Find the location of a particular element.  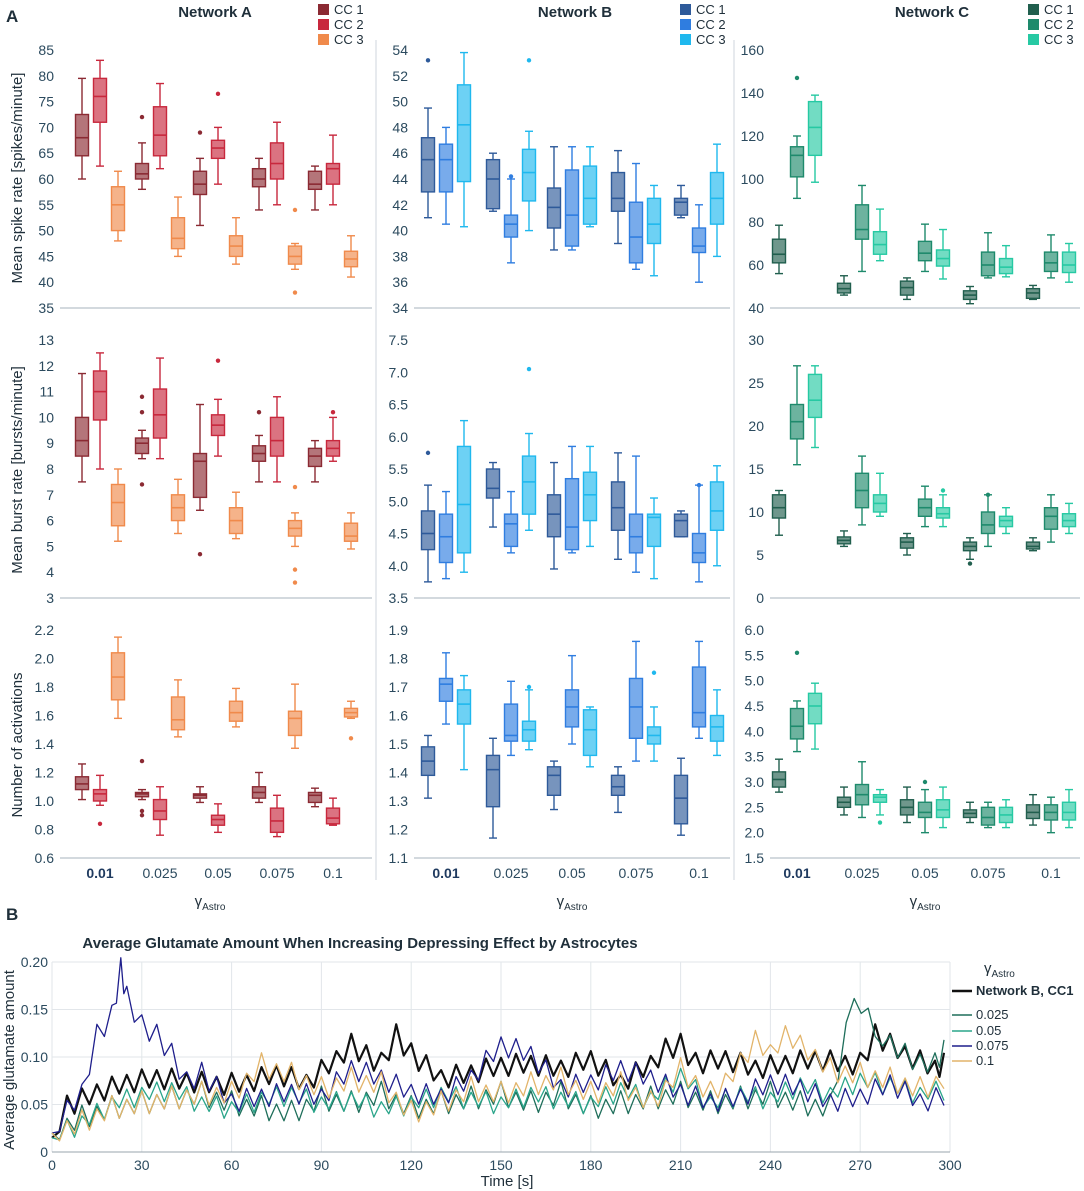

legend-swatch-c-cc2 is located at coordinates (1033, 24).